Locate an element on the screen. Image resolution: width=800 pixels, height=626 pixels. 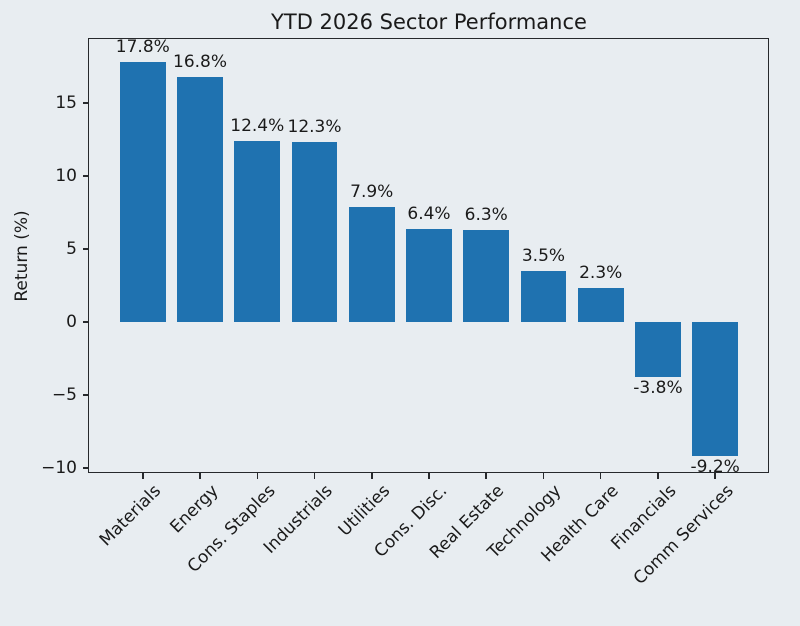
y-tick-label: −10 is located at coordinates (59, 468).